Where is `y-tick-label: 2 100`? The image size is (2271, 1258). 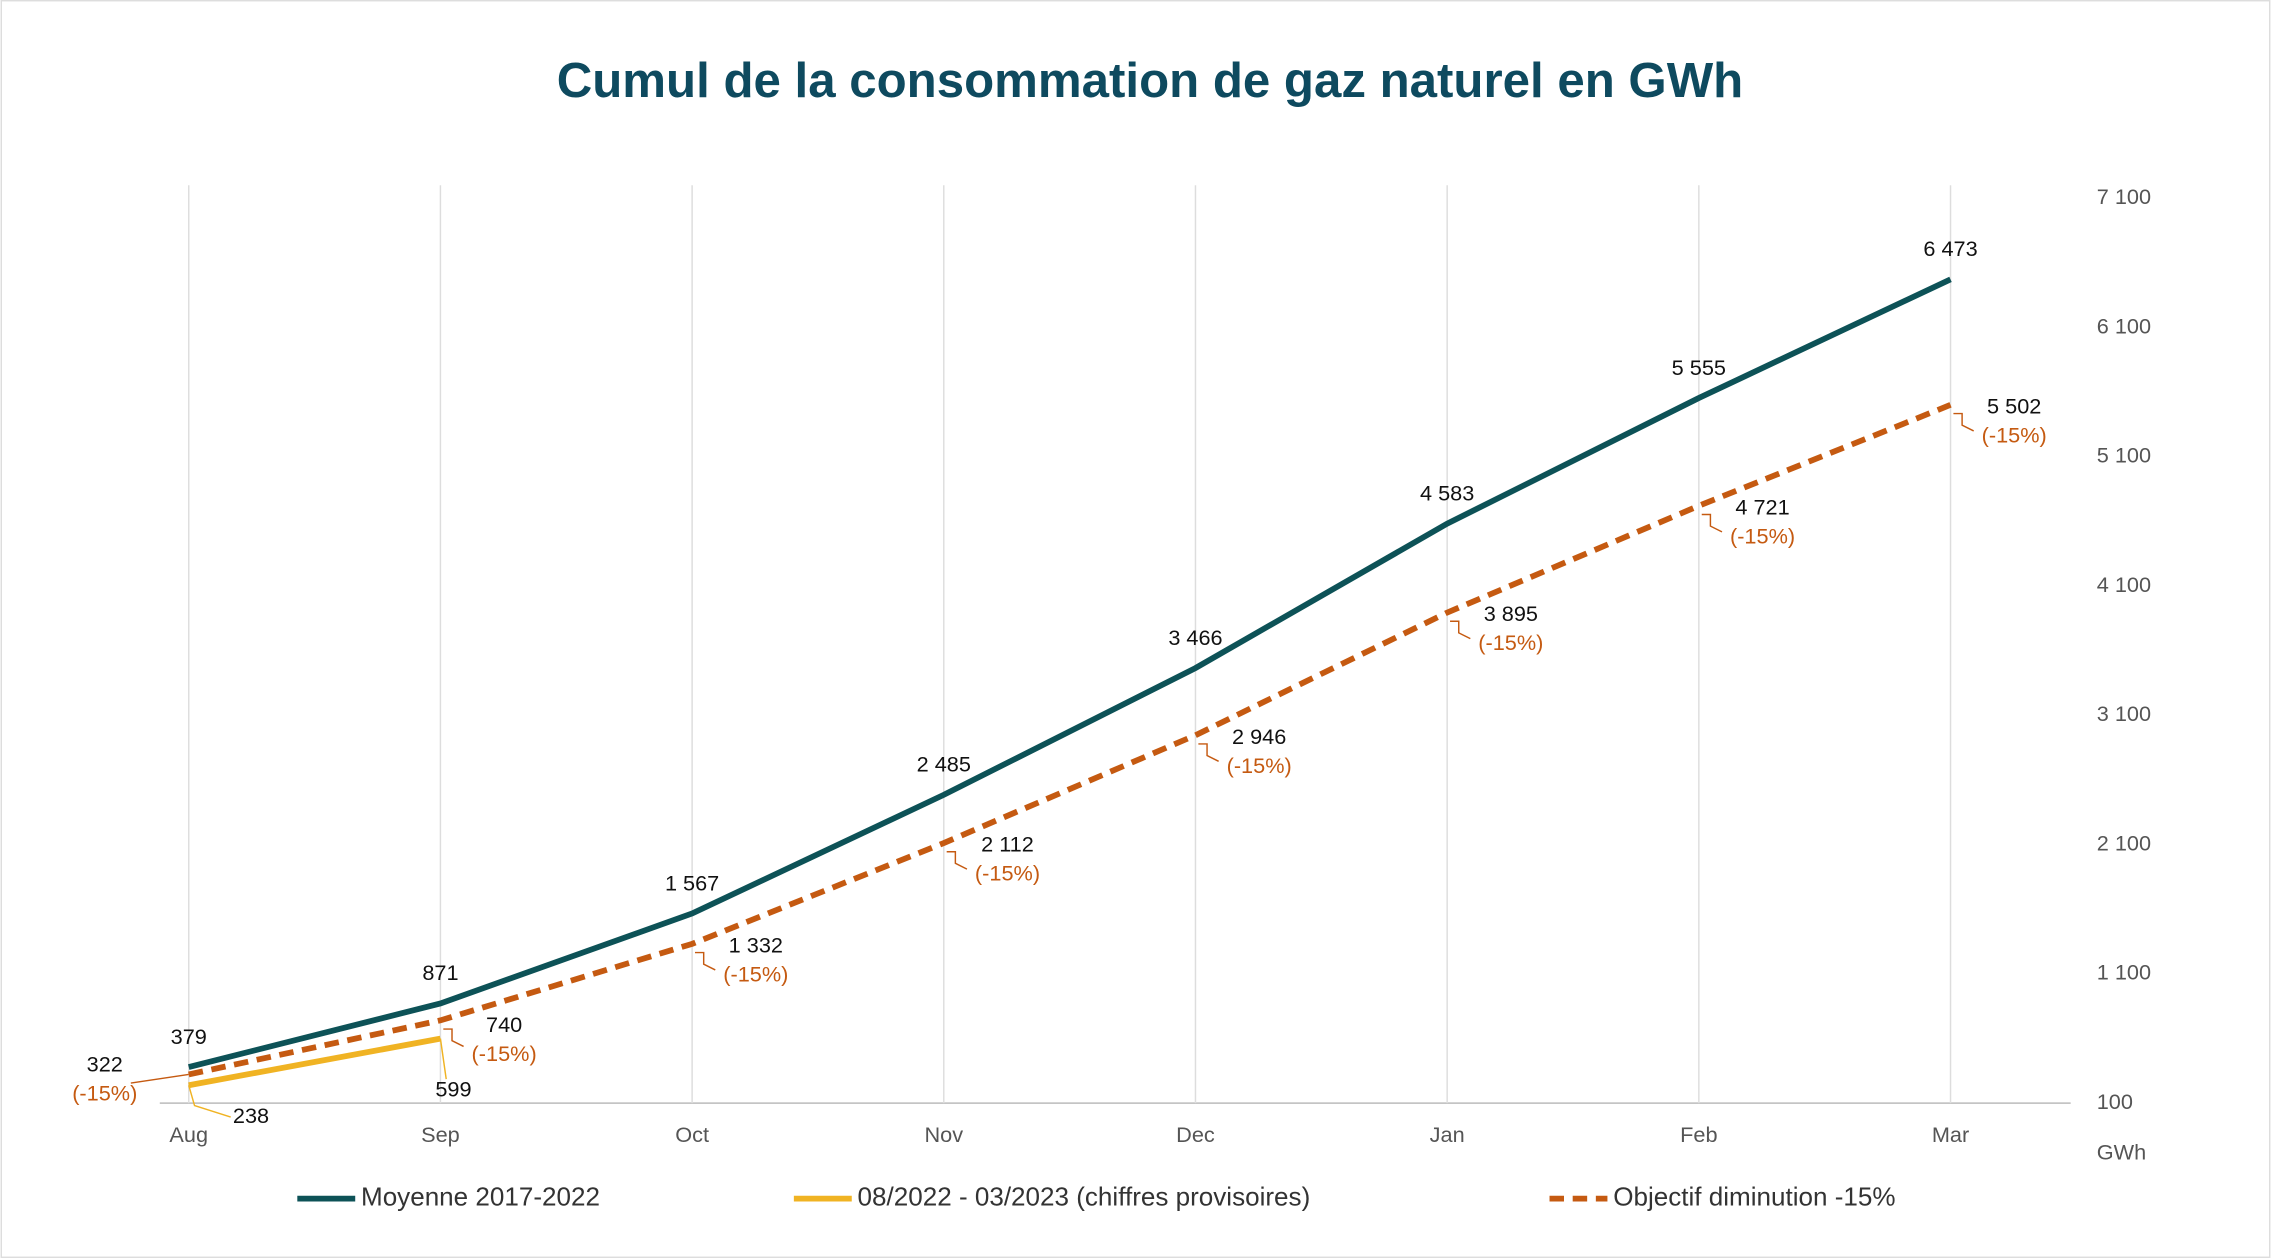
y-tick-label: 2 100 is located at coordinates (2124, 842).